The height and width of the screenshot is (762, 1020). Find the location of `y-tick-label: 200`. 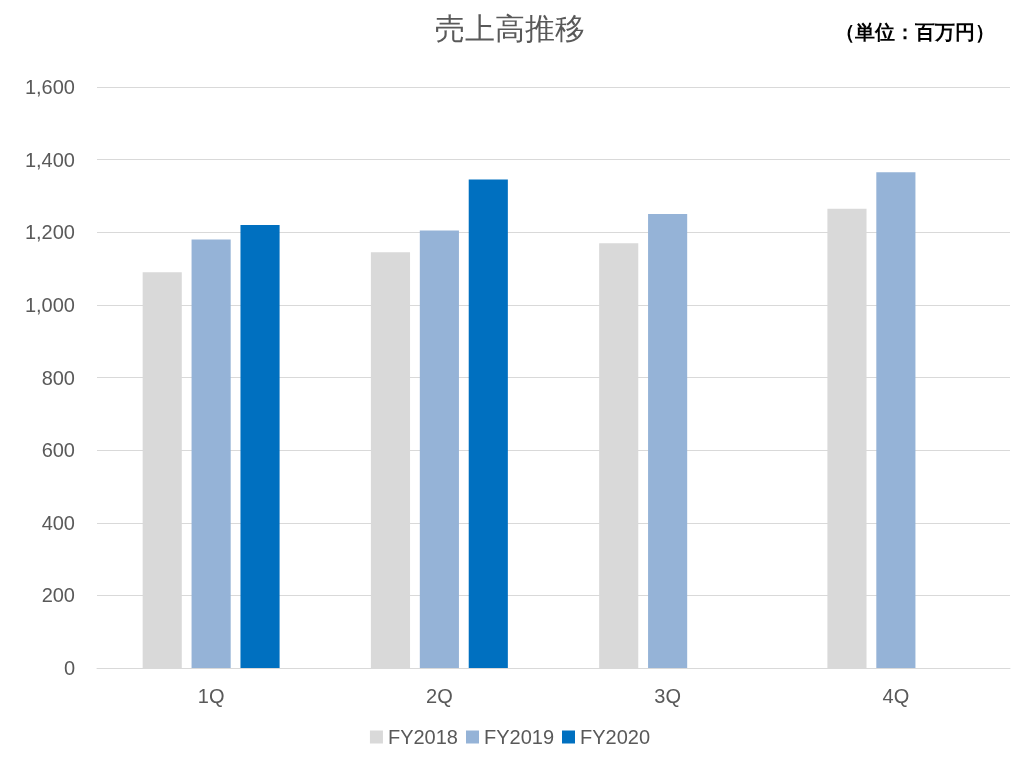

y-tick-label: 200 is located at coordinates (58, 595).